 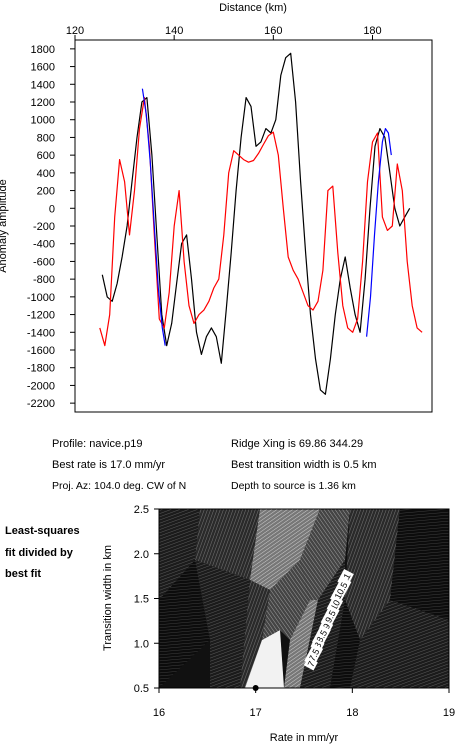 I want to click on top-y-tick-label: 200, so click(x=46, y=192).